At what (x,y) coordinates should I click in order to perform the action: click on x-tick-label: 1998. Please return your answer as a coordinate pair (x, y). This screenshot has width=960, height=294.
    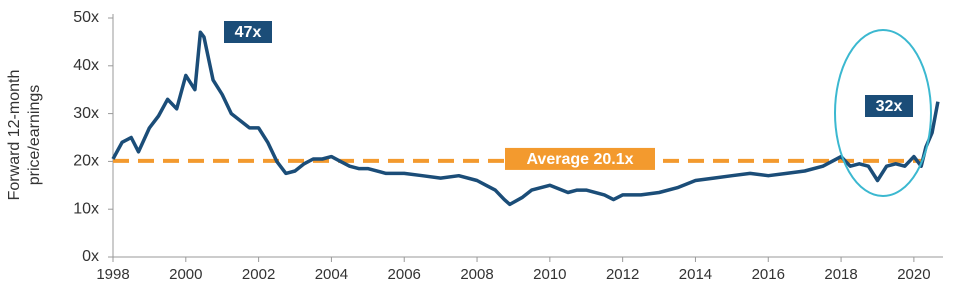
    Looking at the image, I should click on (112, 274).